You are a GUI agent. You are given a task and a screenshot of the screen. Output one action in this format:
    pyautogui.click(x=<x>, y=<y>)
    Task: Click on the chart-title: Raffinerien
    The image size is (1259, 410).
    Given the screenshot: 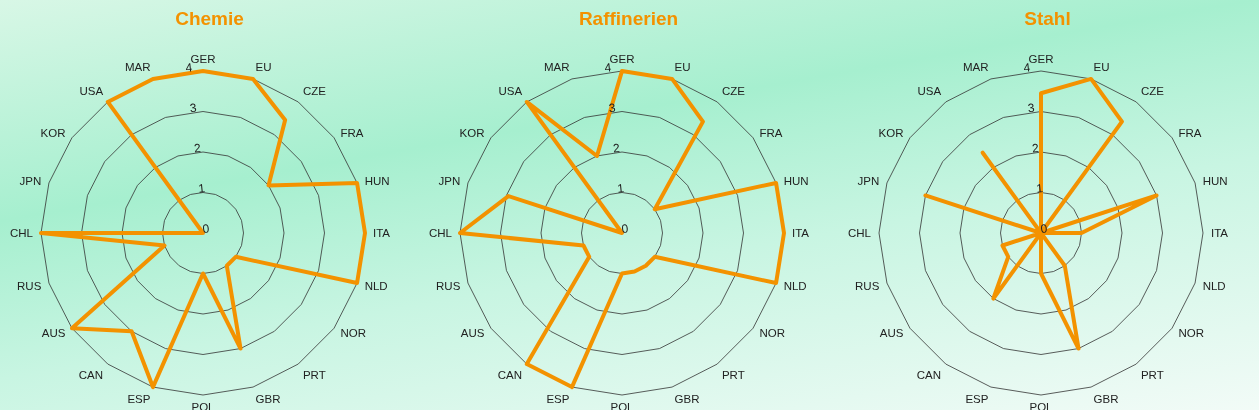 What is the action you would take?
    pyautogui.click(x=628, y=19)
    